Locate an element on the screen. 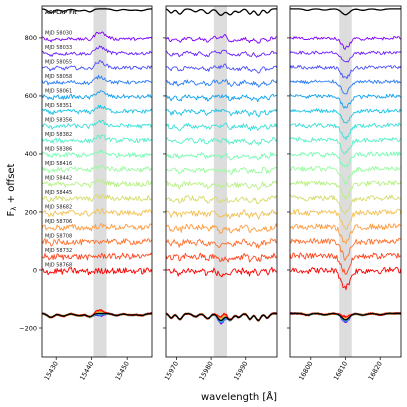 The width and height of the screenshot is (407, 407). x-tick-label: 16800 is located at coordinates (305, 371).